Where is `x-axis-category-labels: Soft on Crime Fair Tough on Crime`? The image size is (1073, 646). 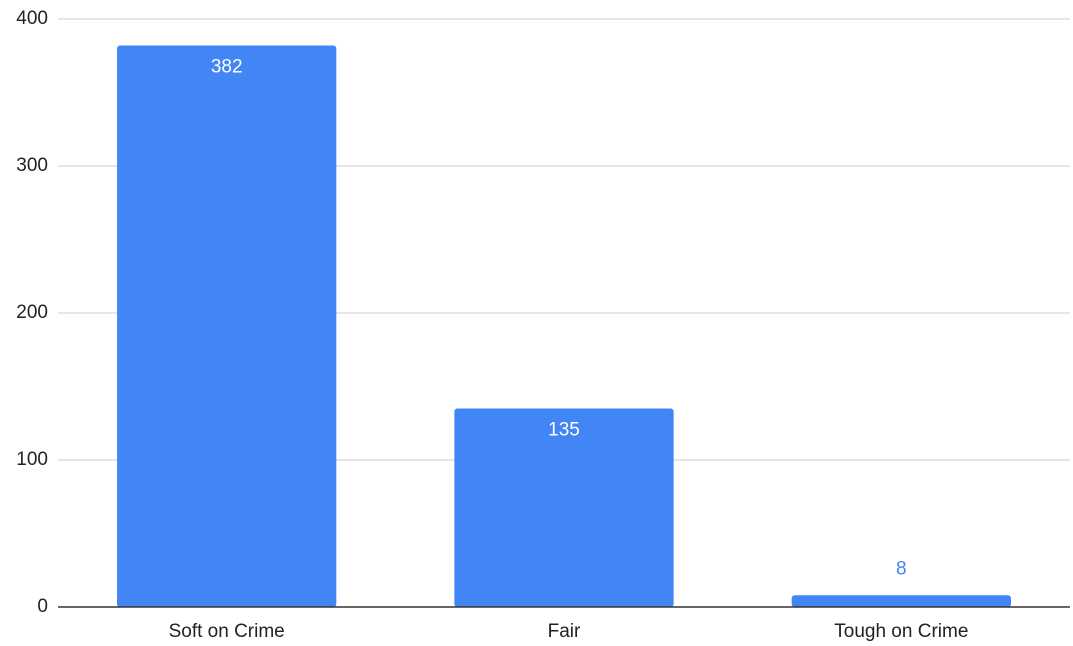 x-axis-category-labels: Soft on Crime Fair Tough on Crime is located at coordinates (569, 631).